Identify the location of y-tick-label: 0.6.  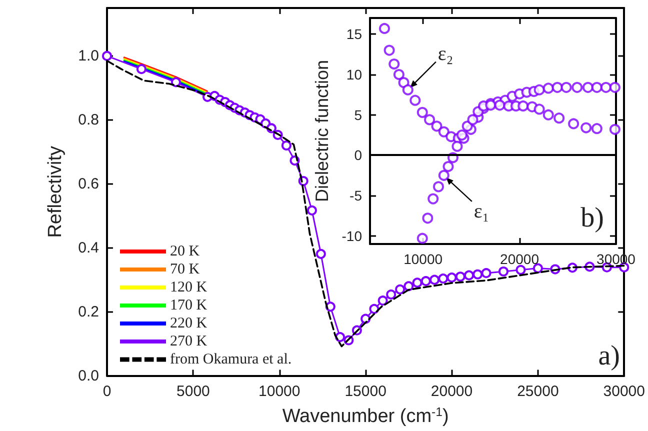
(88, 183).